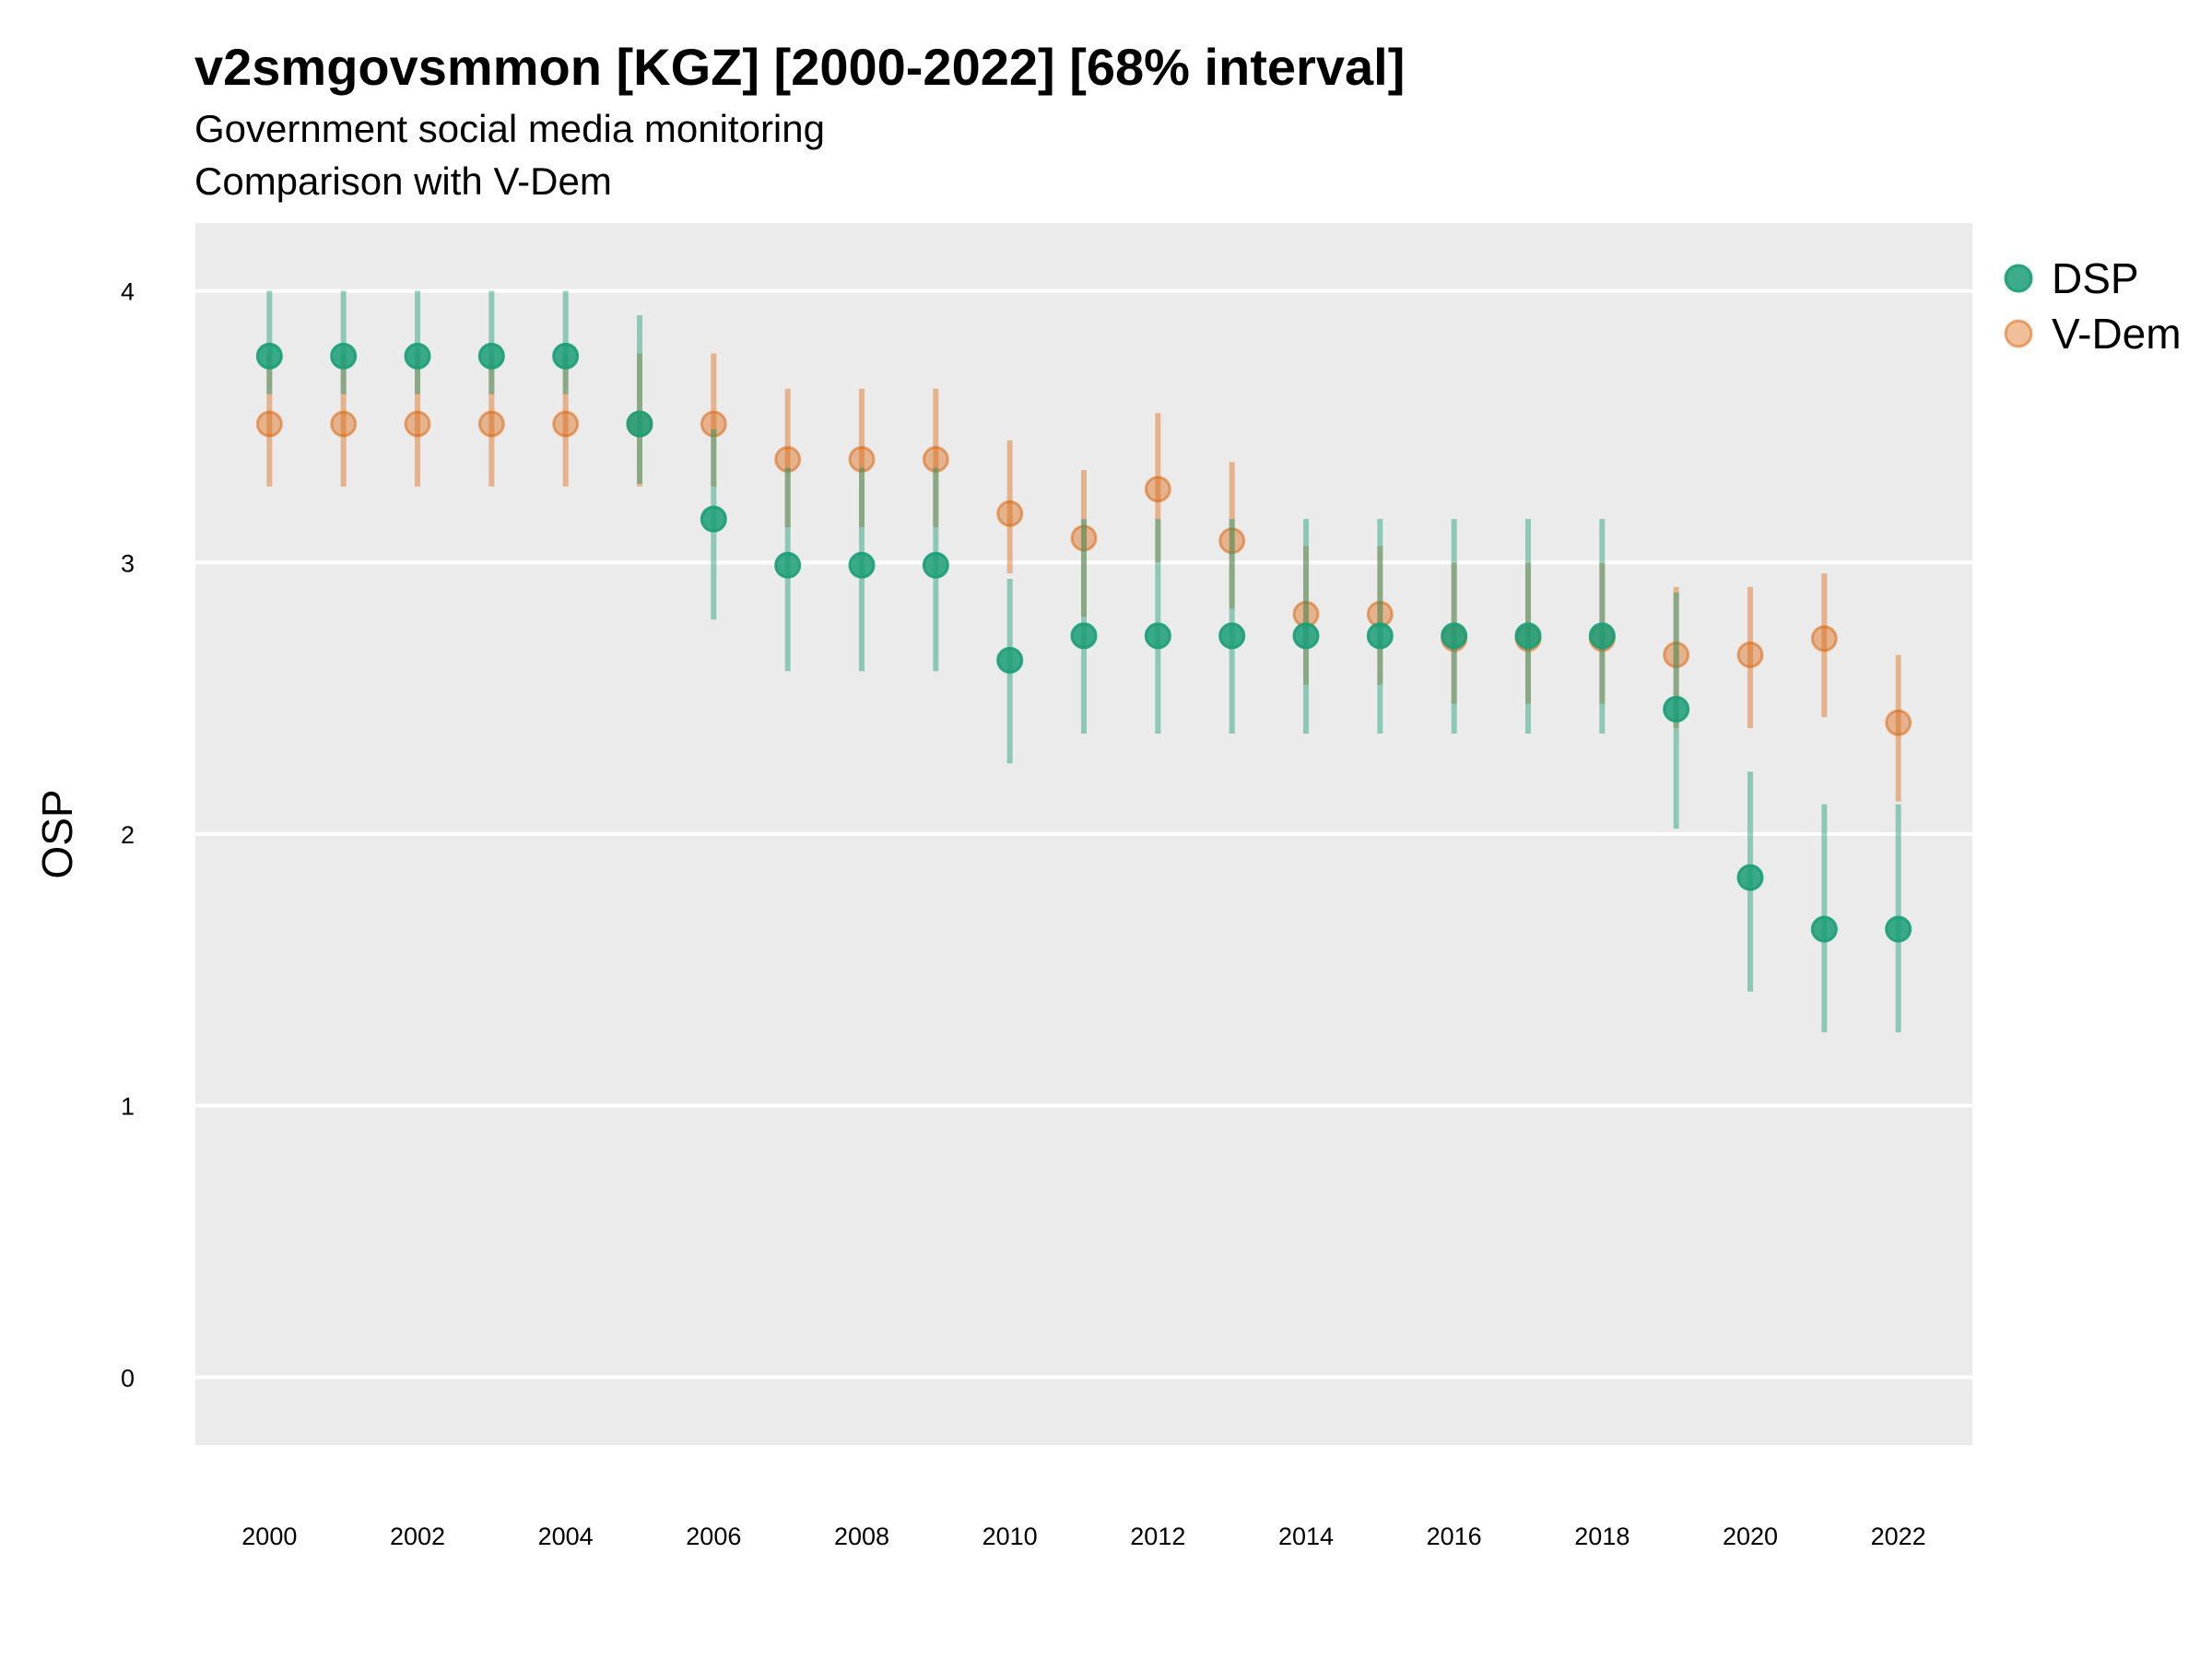 Image resolution: width=2212 pixels, height=1659 pixels. Describe the element at coordinates (128, 1107) in the screenshot. I see `y-tick-label: 1` at that location.